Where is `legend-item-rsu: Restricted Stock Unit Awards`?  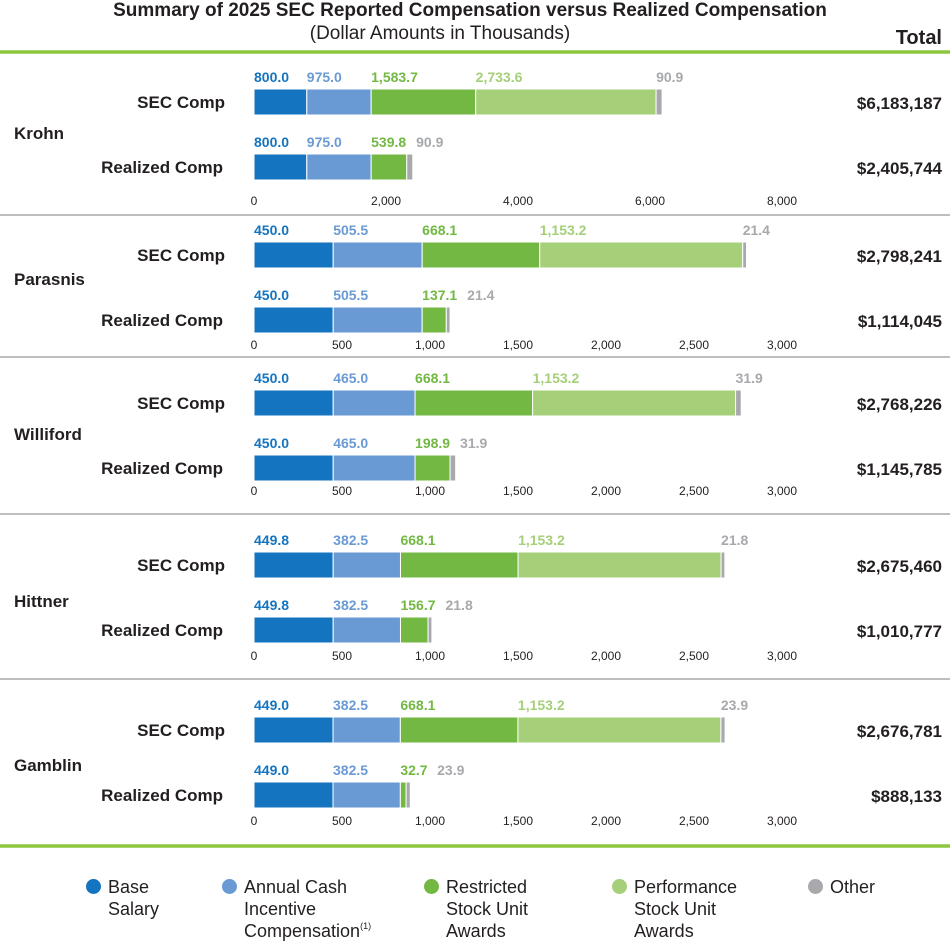
legend-item-rsu: Restricted Stock Unit Awards is located at coordinates (476, 909).